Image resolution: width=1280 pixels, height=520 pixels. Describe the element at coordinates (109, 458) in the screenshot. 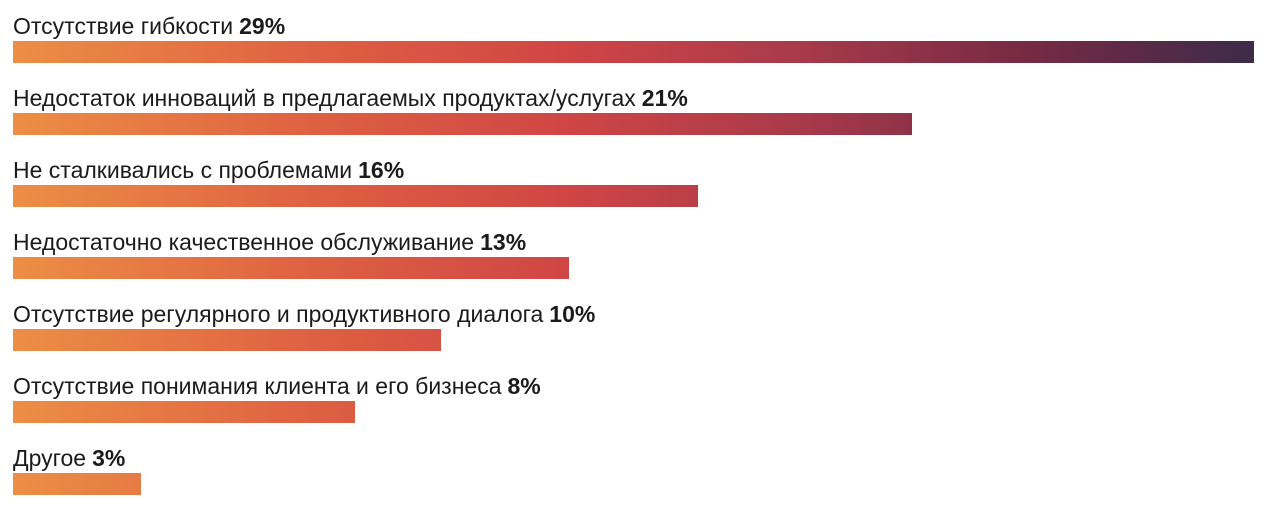

I see `value-label: 3%` at that location.